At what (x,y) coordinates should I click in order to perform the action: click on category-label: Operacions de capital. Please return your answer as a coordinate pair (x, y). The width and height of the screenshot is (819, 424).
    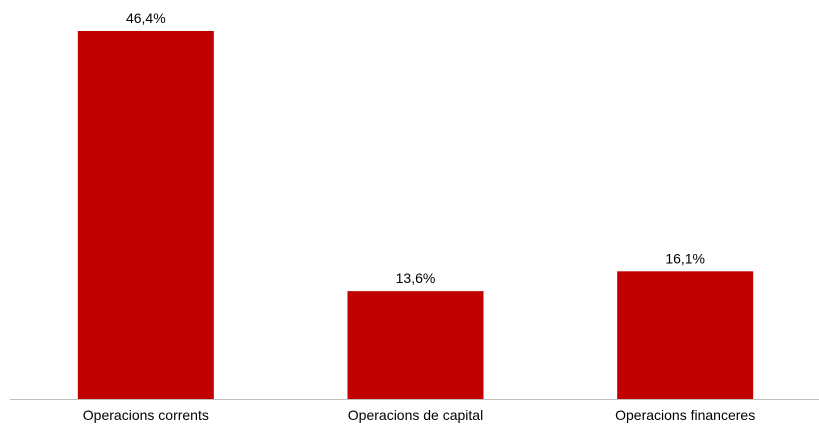
    Looking at the image, I should click on (415, 415).